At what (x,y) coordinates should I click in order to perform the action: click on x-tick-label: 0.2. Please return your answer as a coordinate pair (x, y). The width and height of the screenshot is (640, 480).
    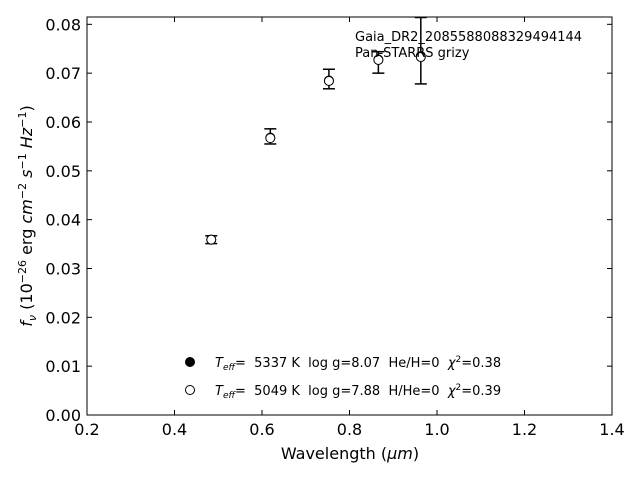
    Looking at the image, I should click on (86, 429).